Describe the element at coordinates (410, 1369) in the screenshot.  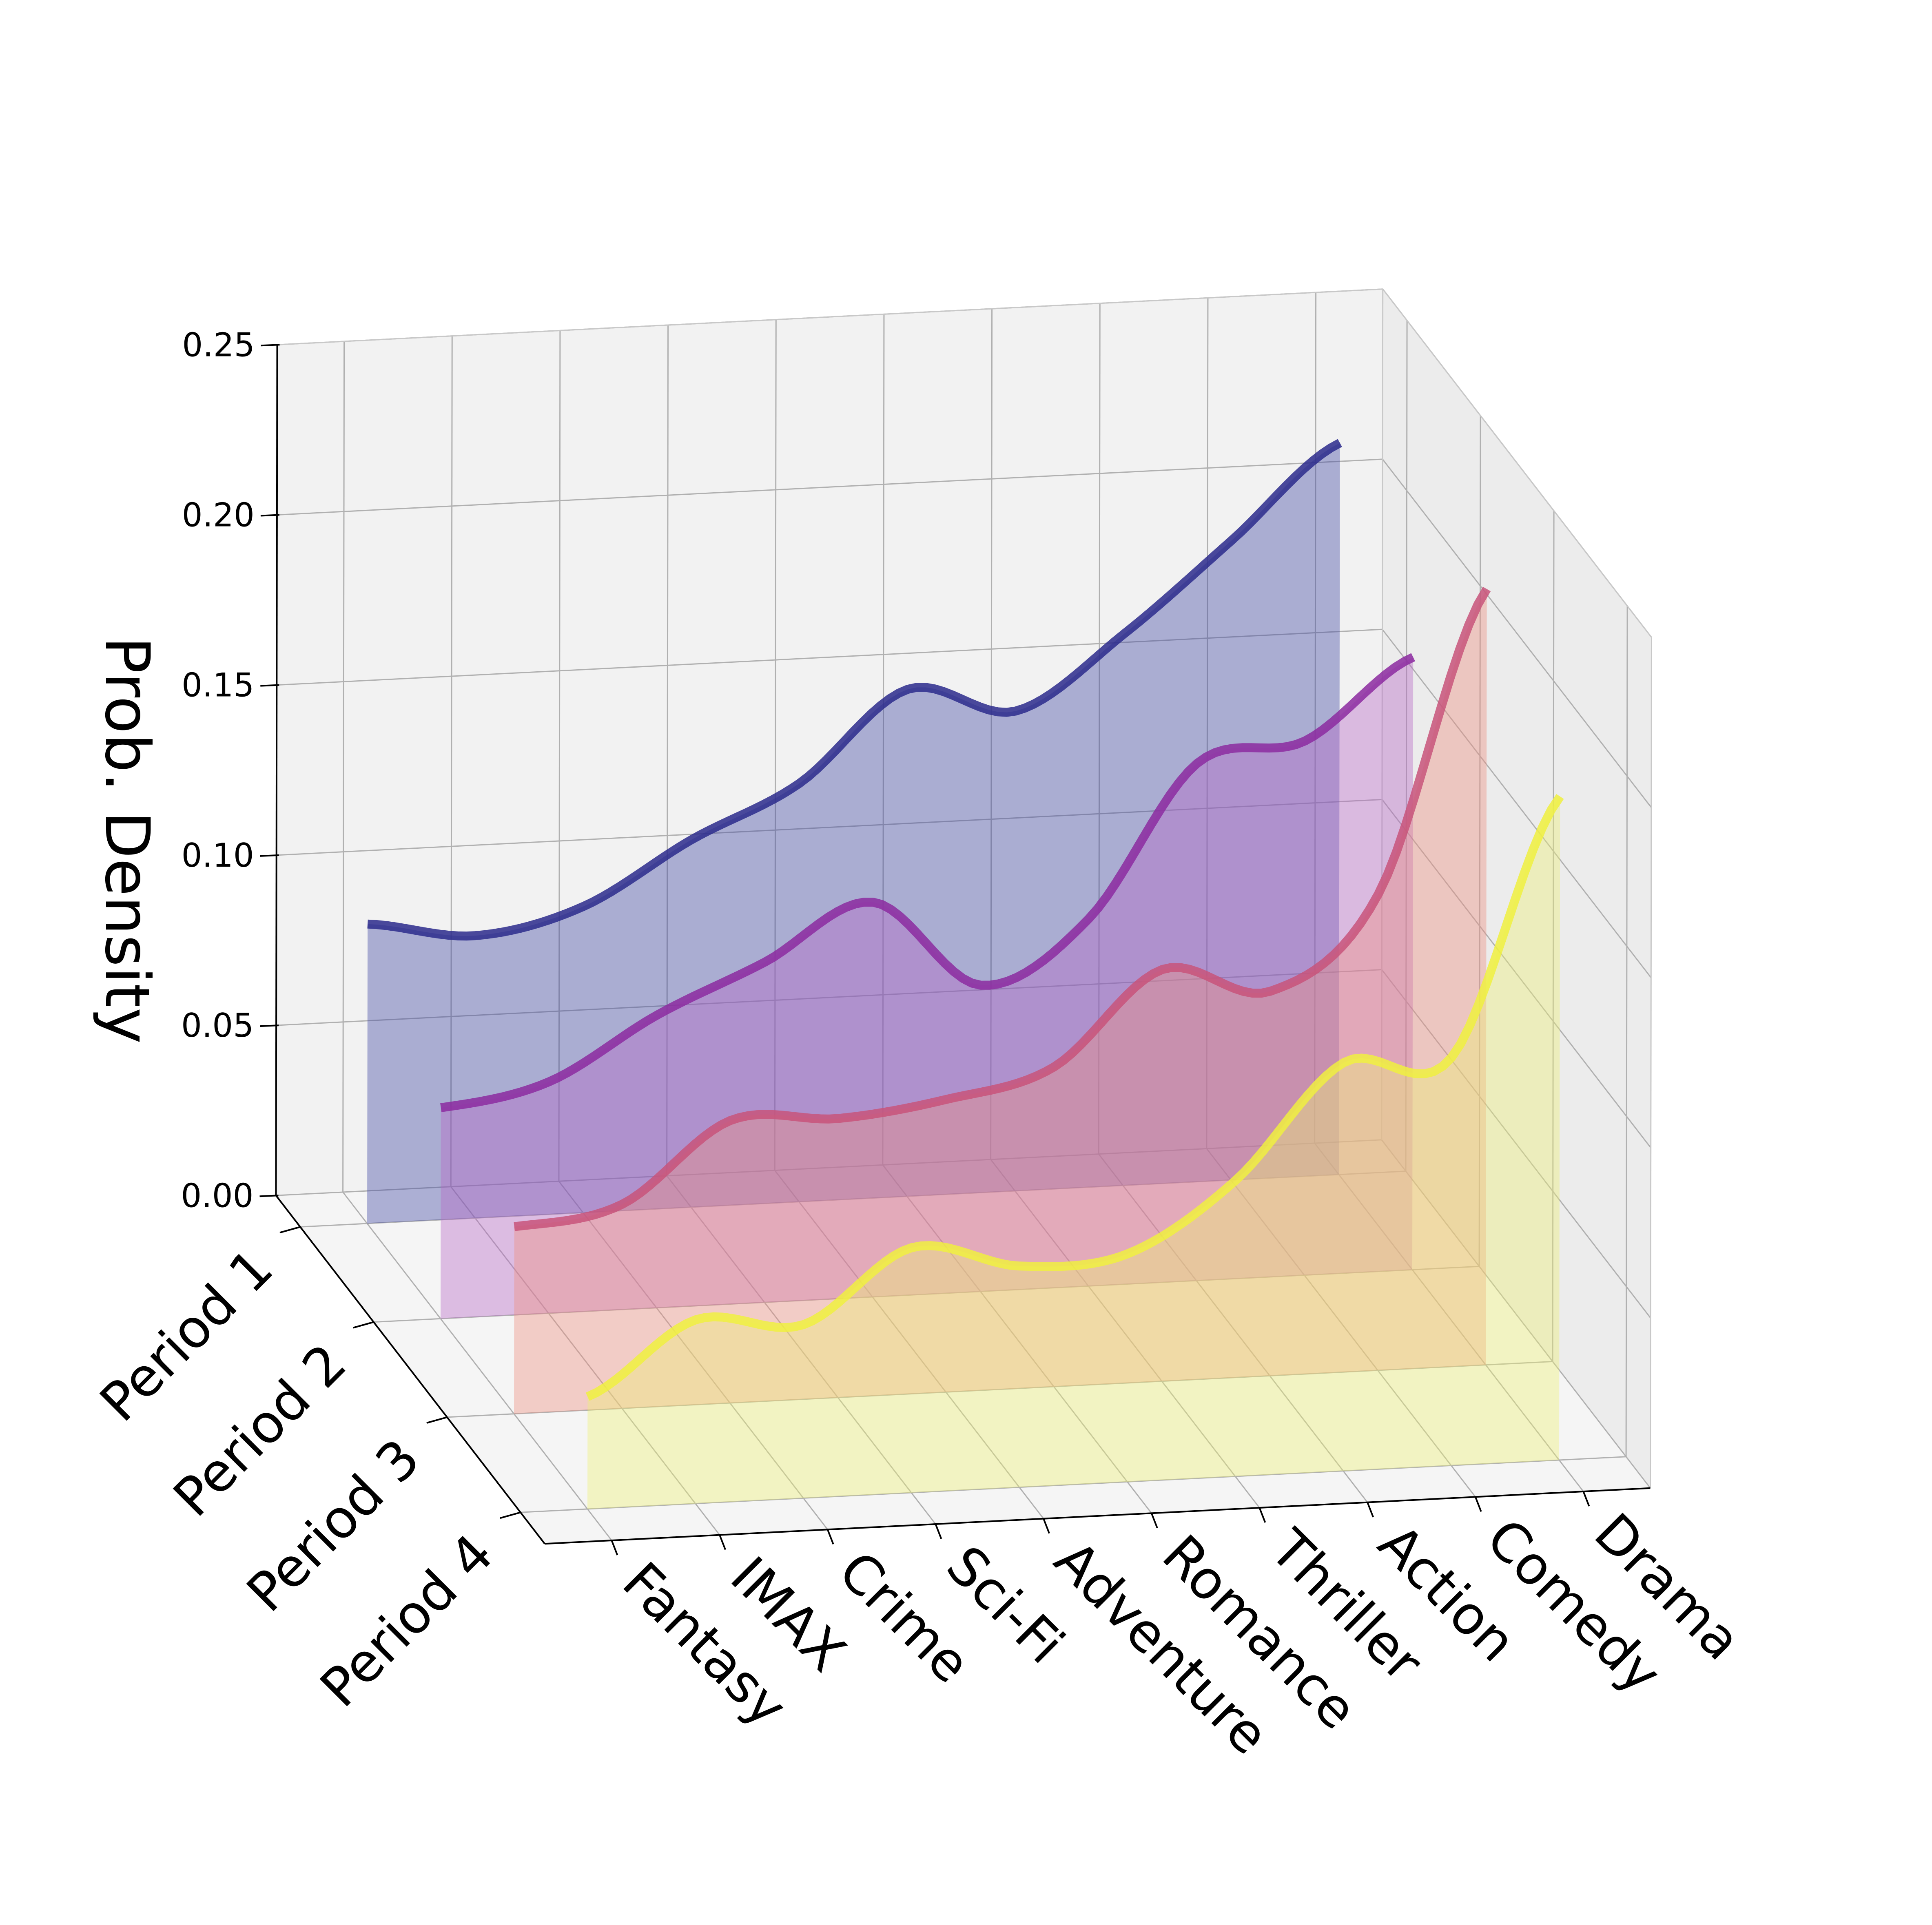
I see `y-axis-line` at that location.